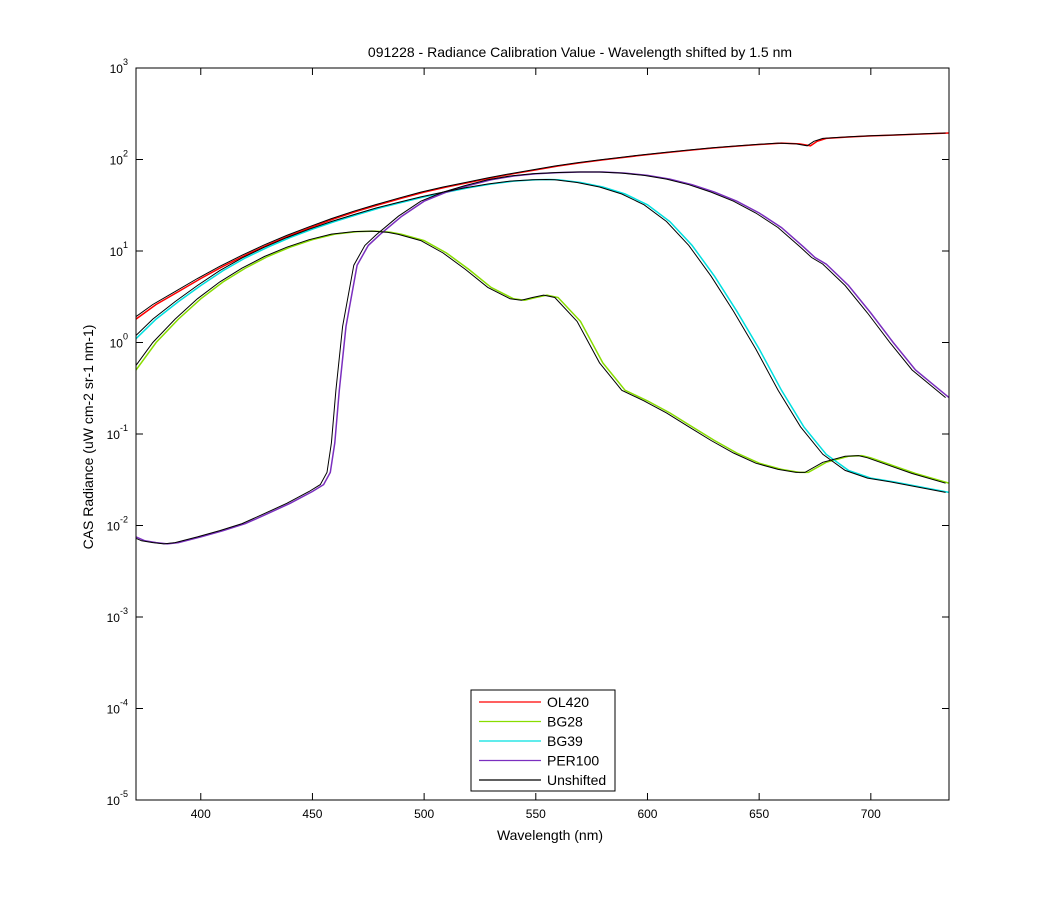 This screenshot has height=900, width=1050. What do you see at coordinates (536, 814) in the screenshot?
I see `x-tick-label: 550` at bounding box center [536, 814].